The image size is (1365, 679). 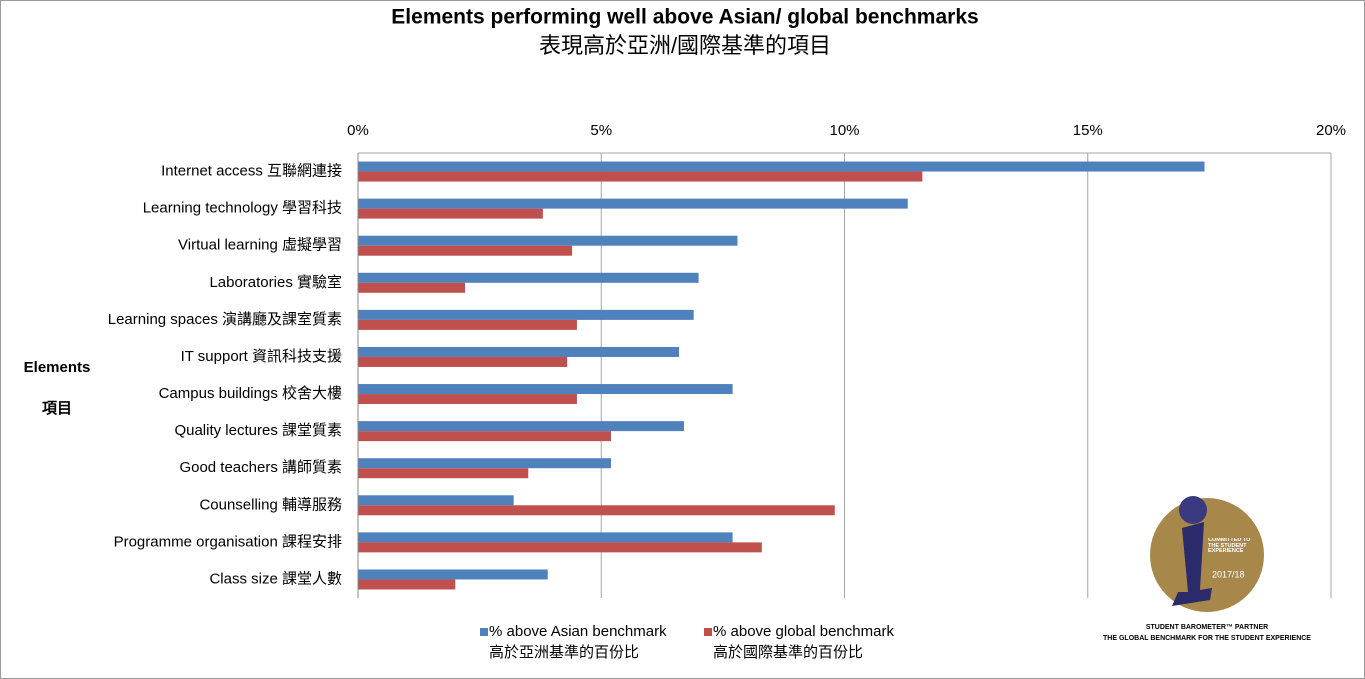 I want to click on category-label: Laboratories 實驗室, so click(x=275, y=282).